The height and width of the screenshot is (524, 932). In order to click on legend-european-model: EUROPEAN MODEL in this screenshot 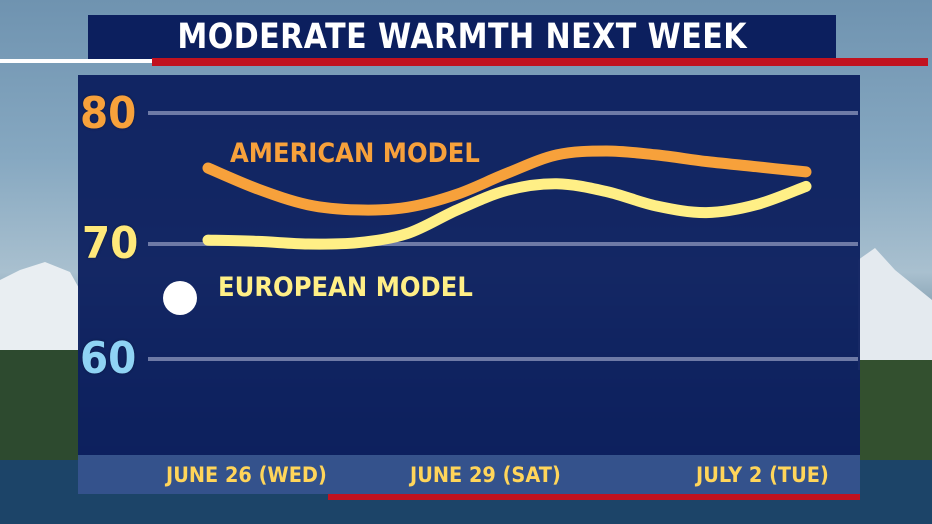, I will do `click(345, 287)`.